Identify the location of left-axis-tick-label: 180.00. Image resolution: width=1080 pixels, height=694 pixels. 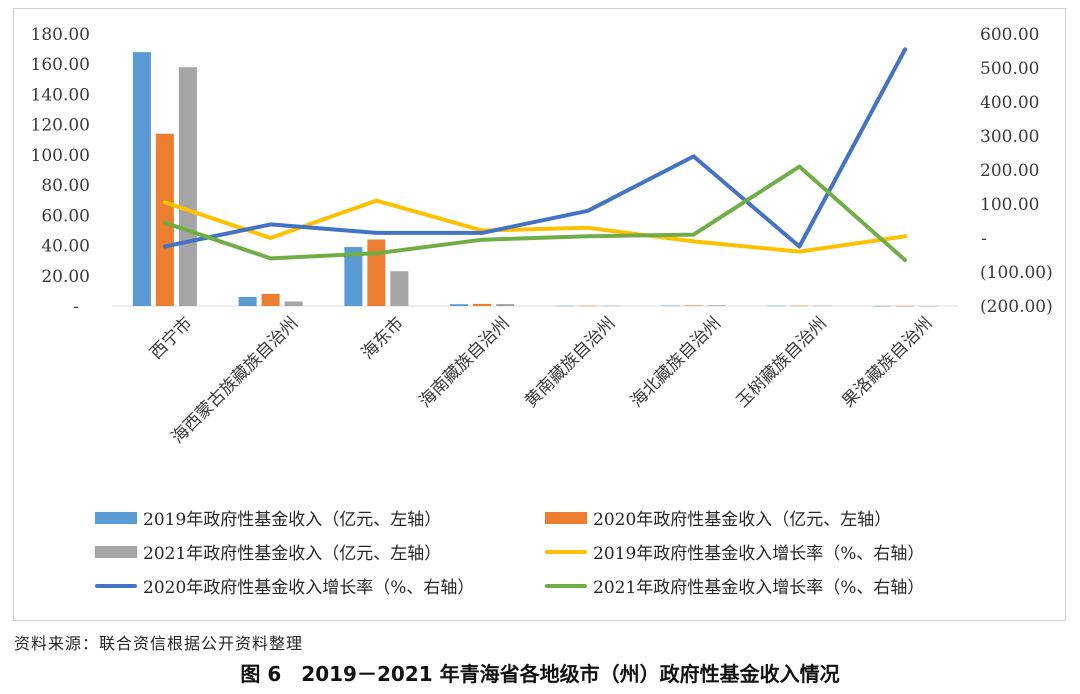
(60, 35).